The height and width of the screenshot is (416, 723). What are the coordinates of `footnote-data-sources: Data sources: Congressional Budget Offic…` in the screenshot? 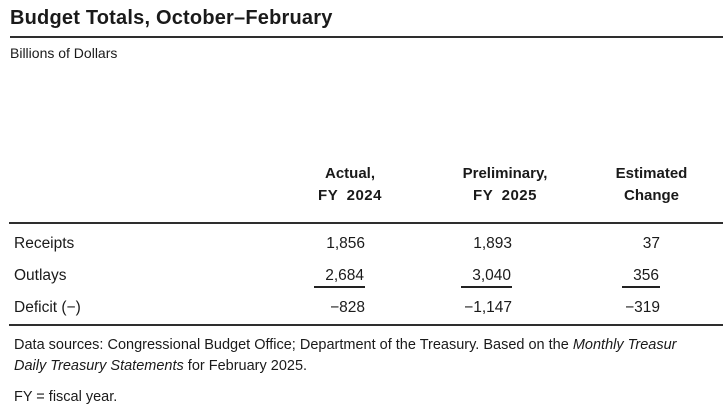 It's located at (368, 356).